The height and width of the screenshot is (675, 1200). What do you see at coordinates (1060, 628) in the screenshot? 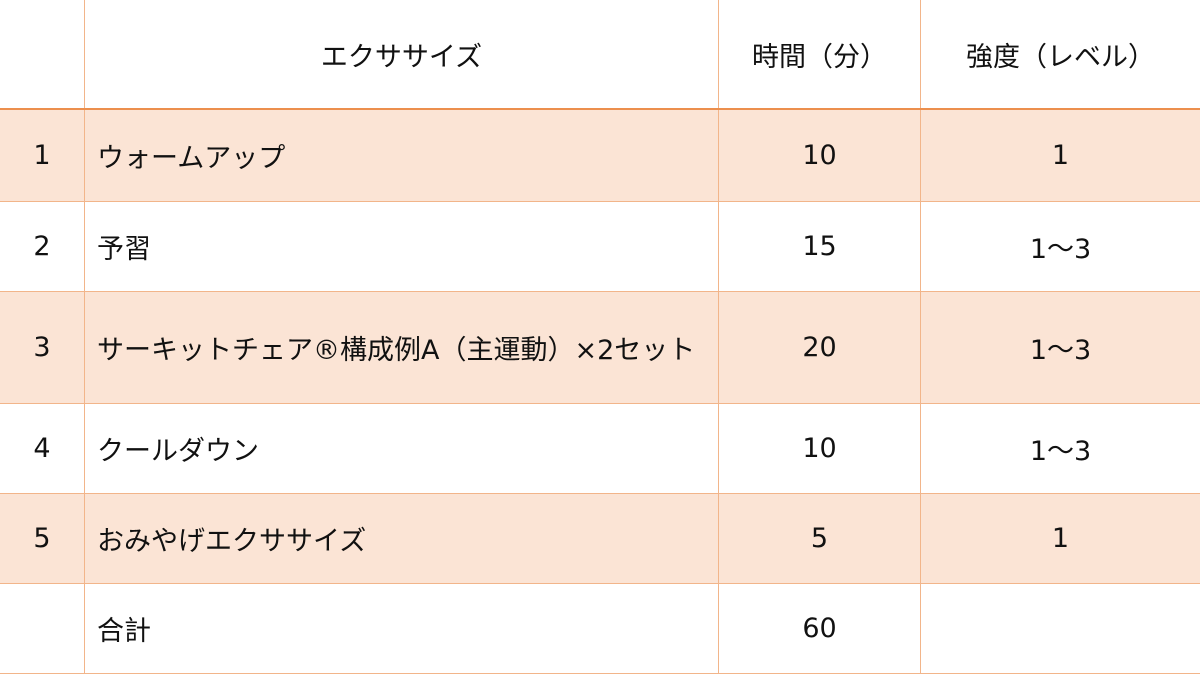
I see `total-intensity` at bounding box center [1060, 628].